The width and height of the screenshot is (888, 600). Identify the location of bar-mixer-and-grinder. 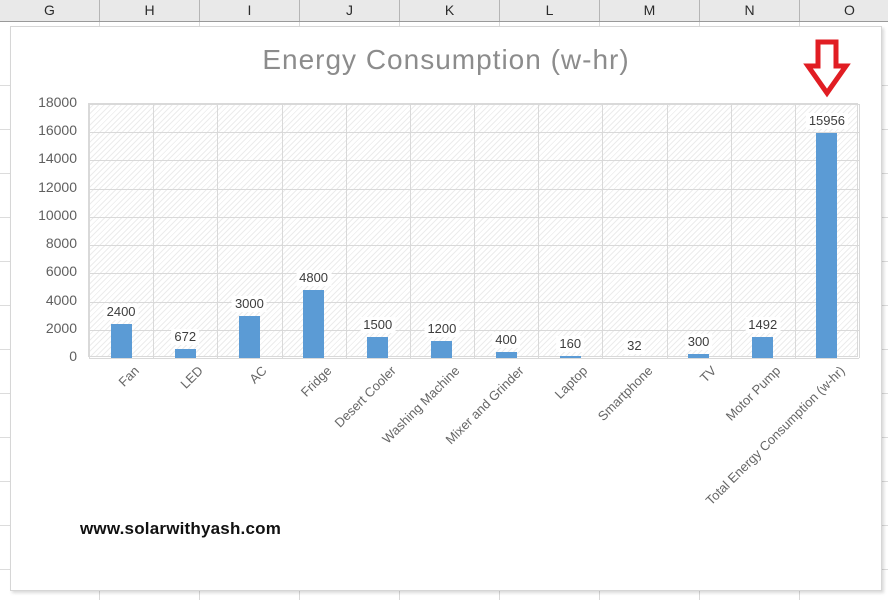
(506, 355).